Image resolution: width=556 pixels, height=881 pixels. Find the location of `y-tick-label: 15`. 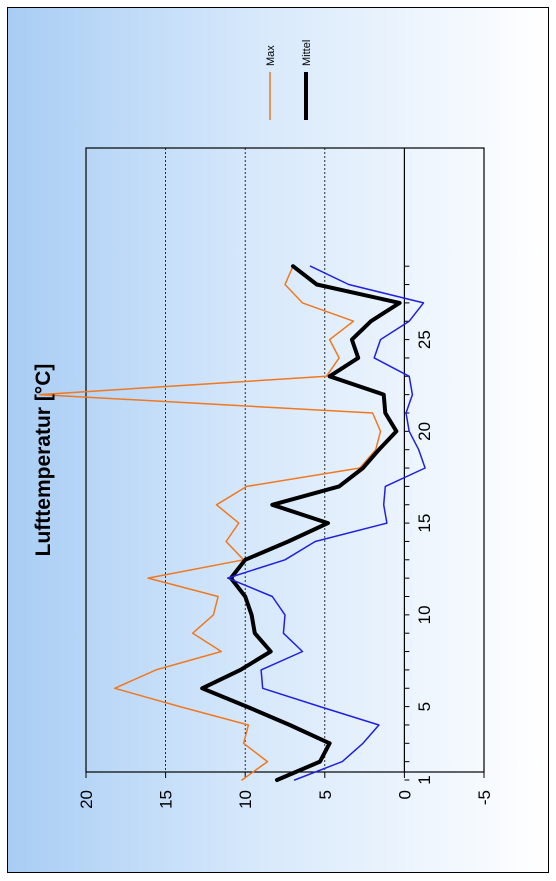

y-tick-label: 15 is located at coordinates (166, 799).